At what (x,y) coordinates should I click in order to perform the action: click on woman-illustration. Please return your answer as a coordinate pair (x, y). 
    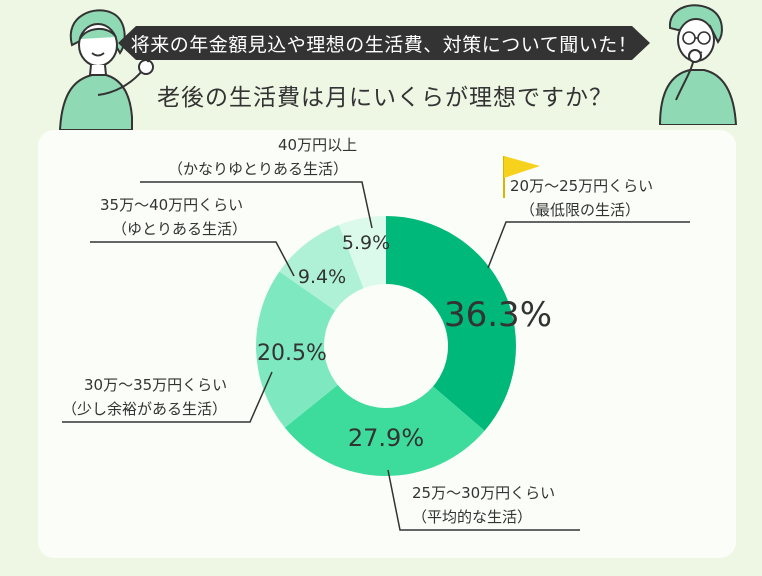
    Looking at the image, I should click on (107, 69).